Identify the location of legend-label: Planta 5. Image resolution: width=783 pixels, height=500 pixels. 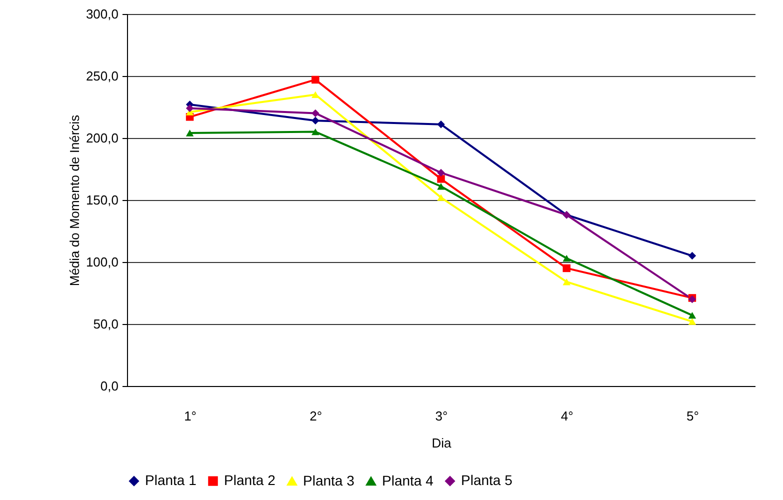
(487, 480).